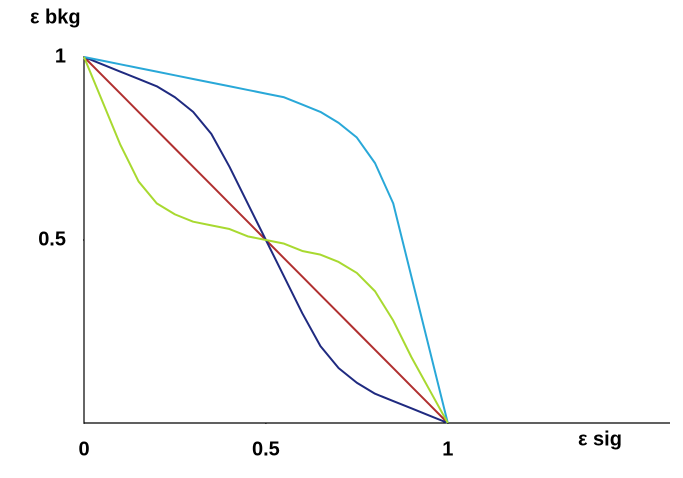 The width and height of the screenshot is (683, 478). Describe the element at coordinates (266, 449) in the screenshot. I see `x-tick-label: 0.5` at that location.